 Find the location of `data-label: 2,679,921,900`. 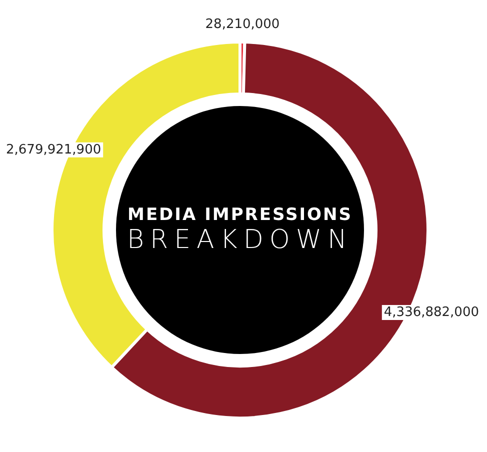

data-label: 2,679,921,900 is located at coordinates (54, 150).